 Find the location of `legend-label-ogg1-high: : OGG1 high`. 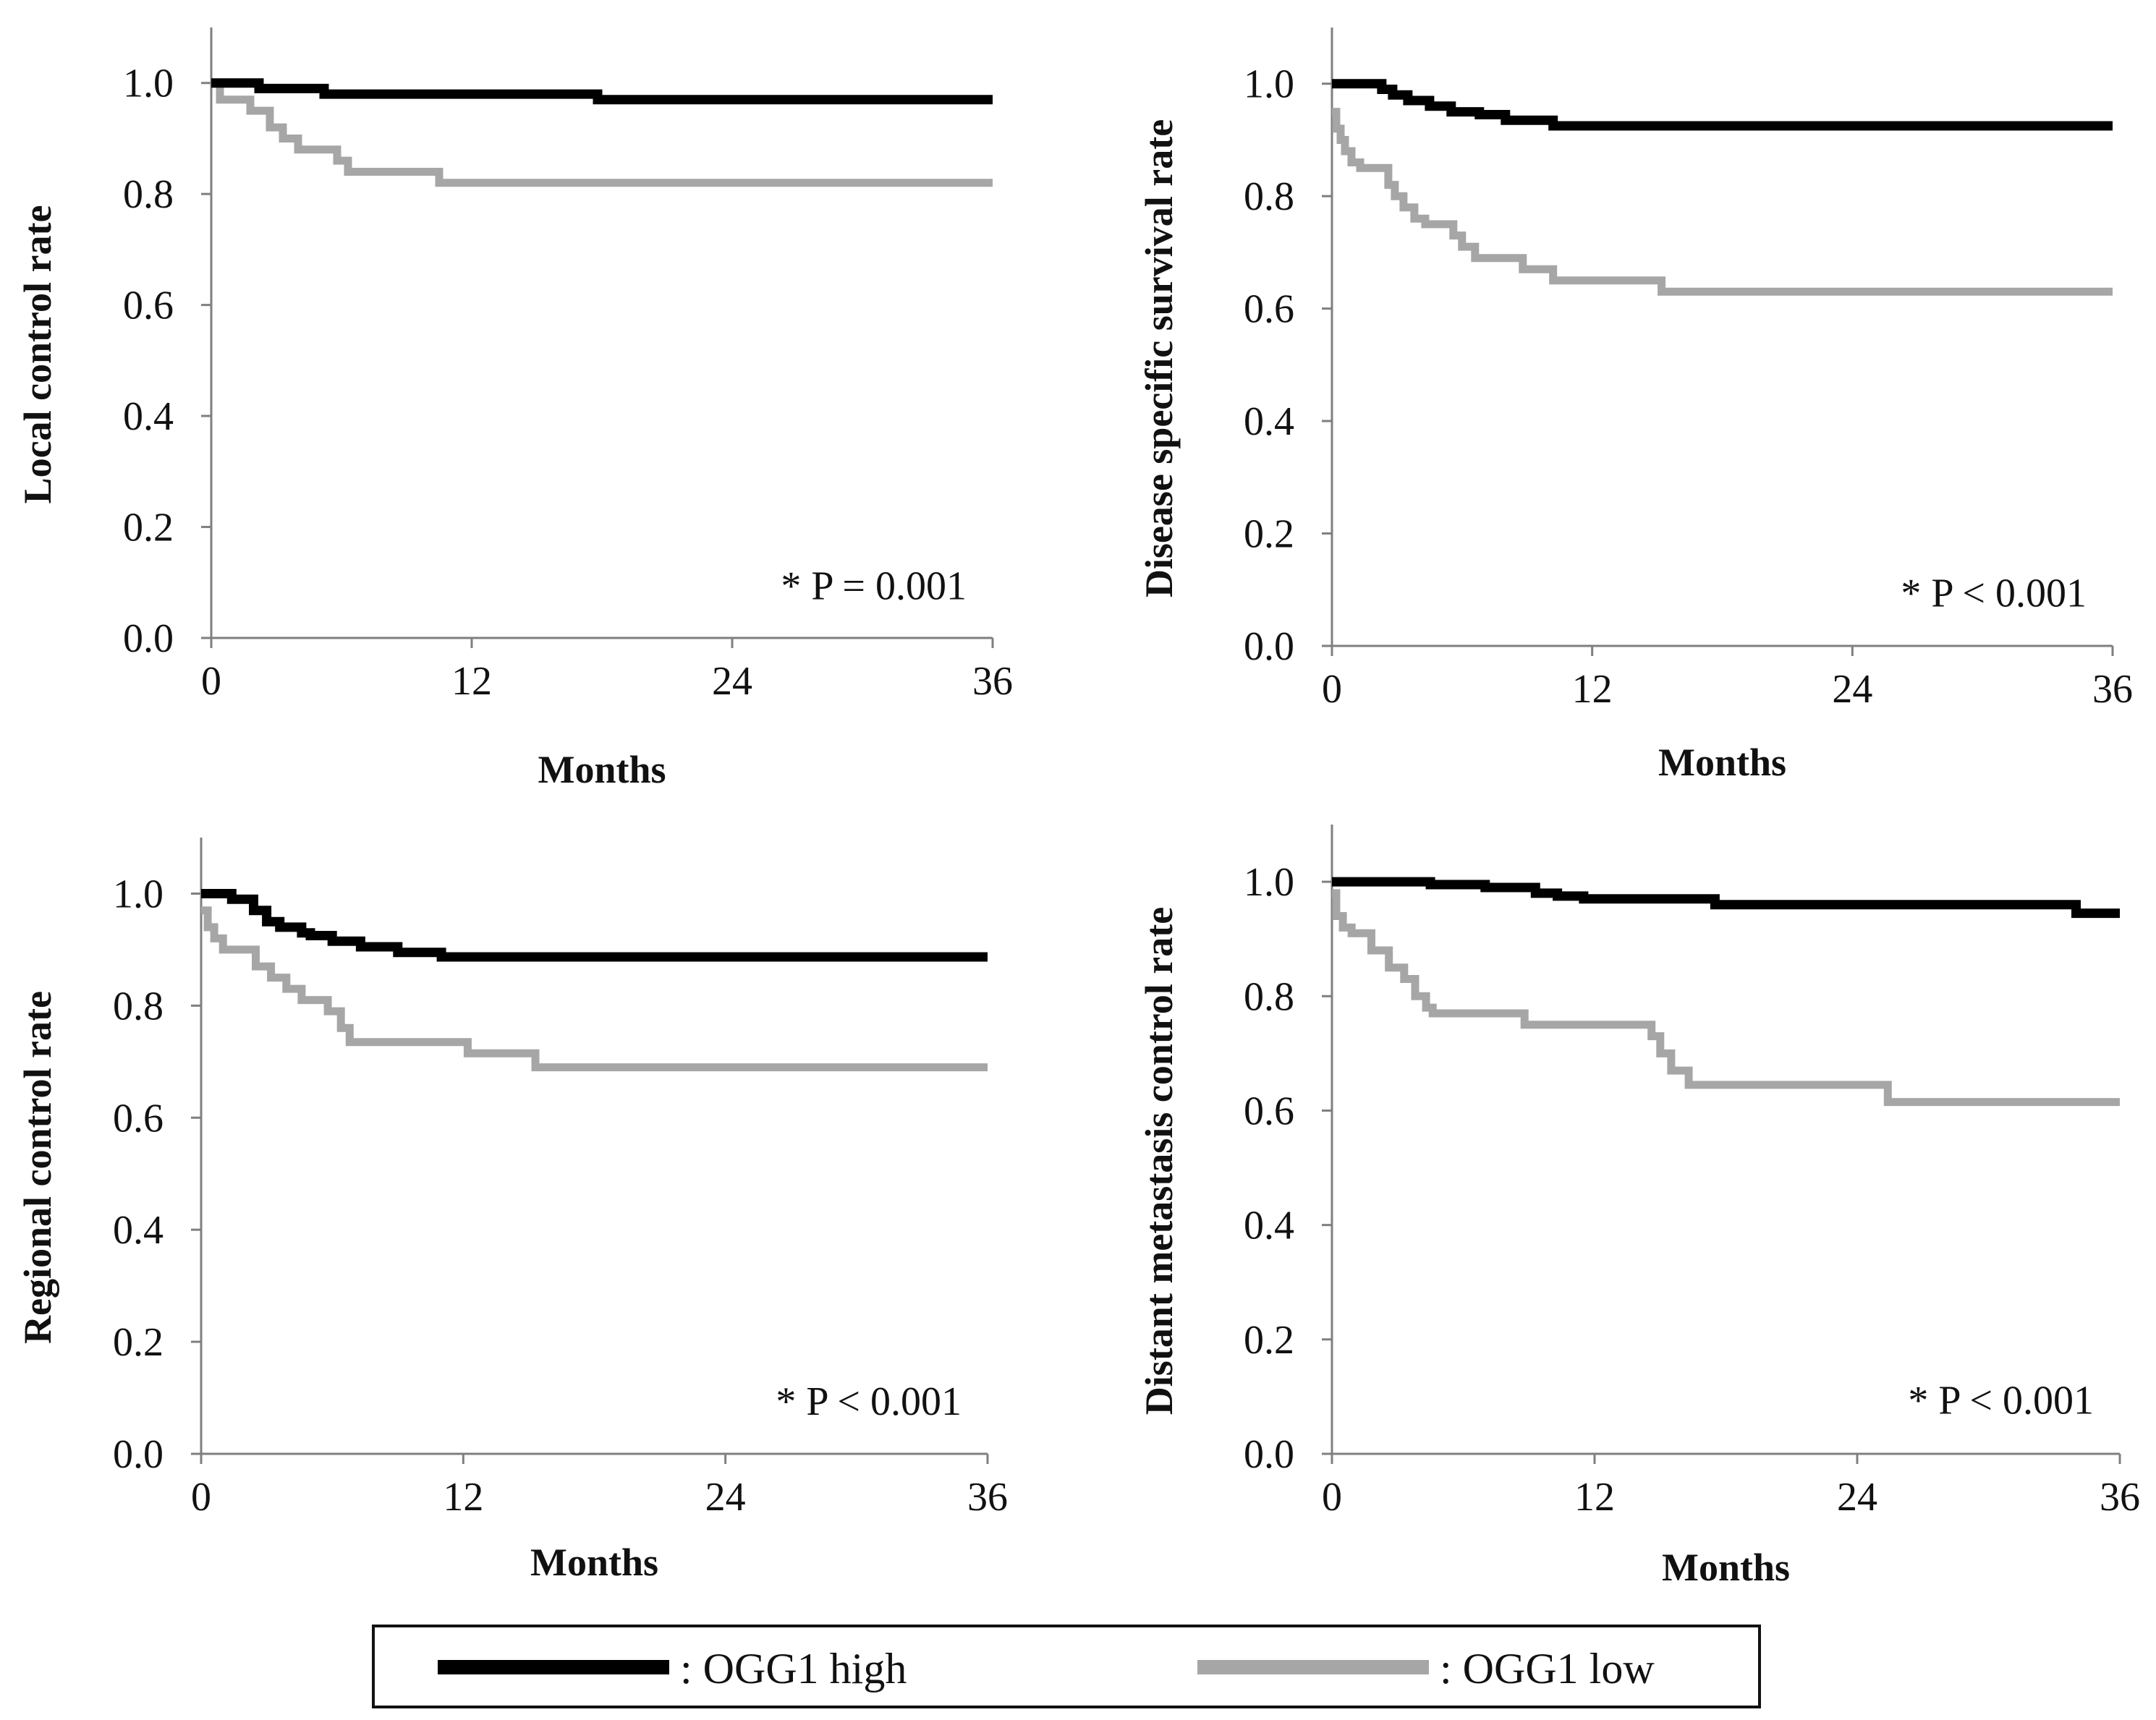

legend-label-ogg1-high: : OGG1 high is located at coordinates (793, 1669).